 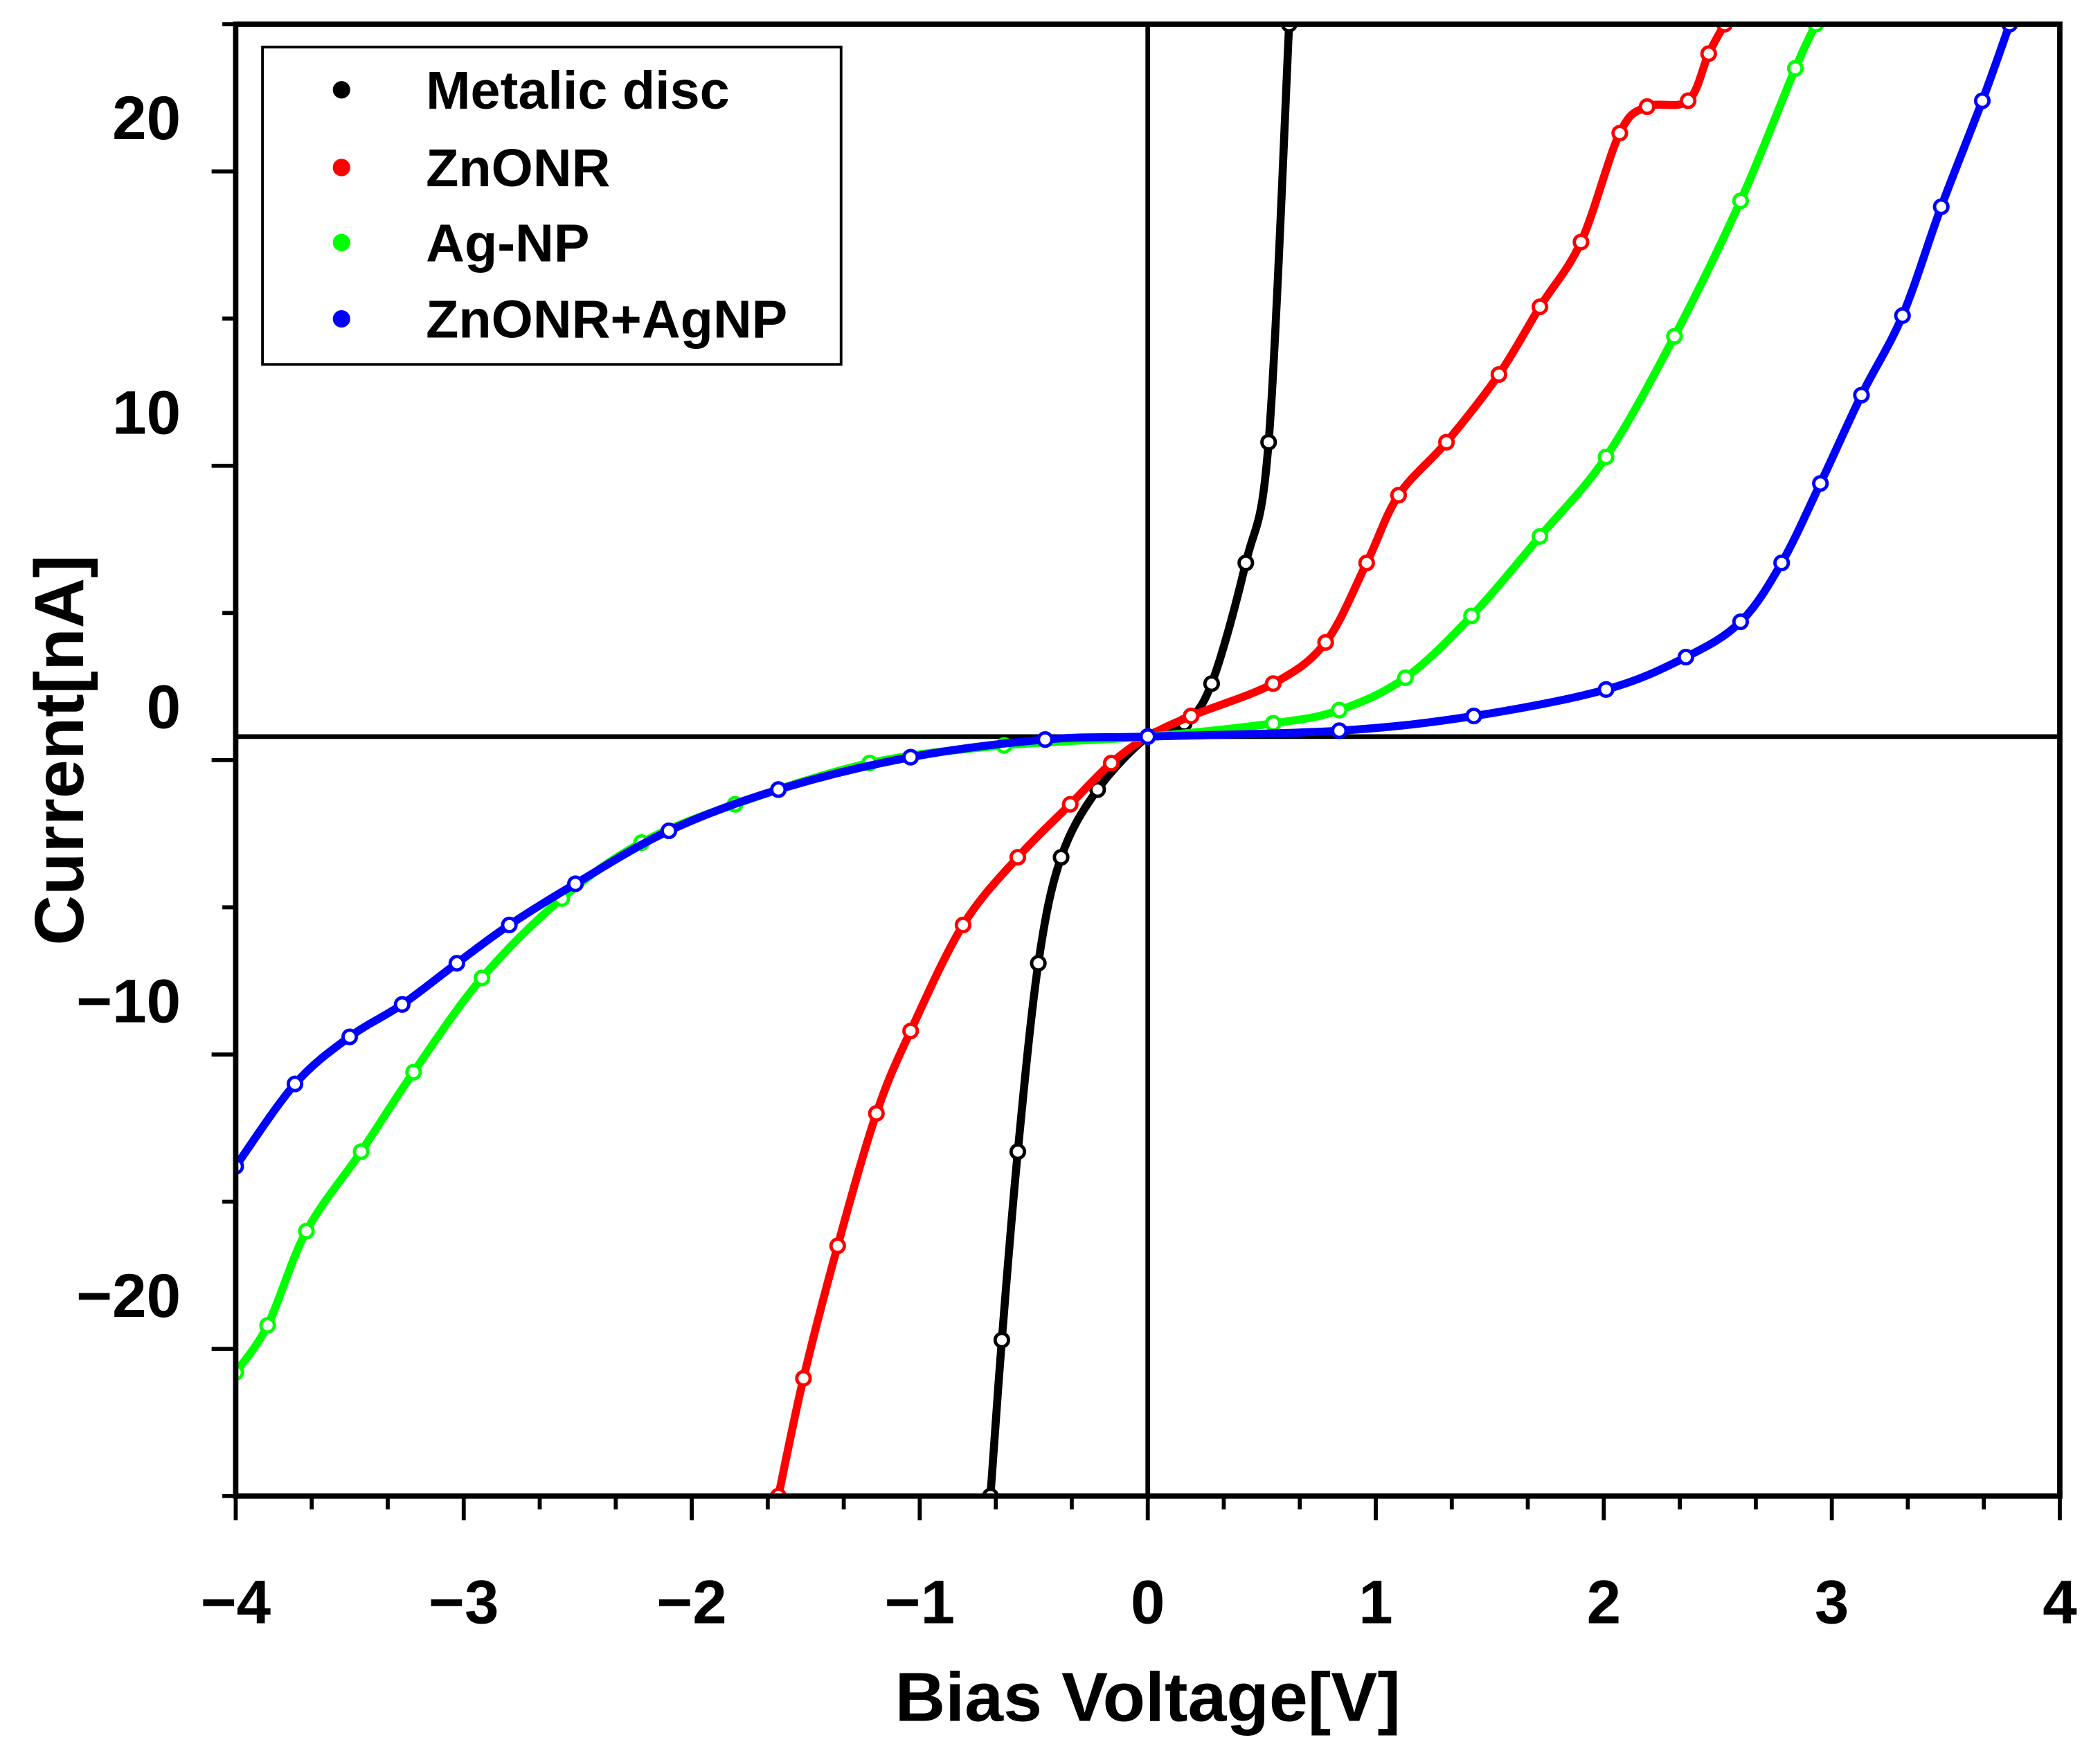 I want to click on legend-box, so click(x=552, y=205).